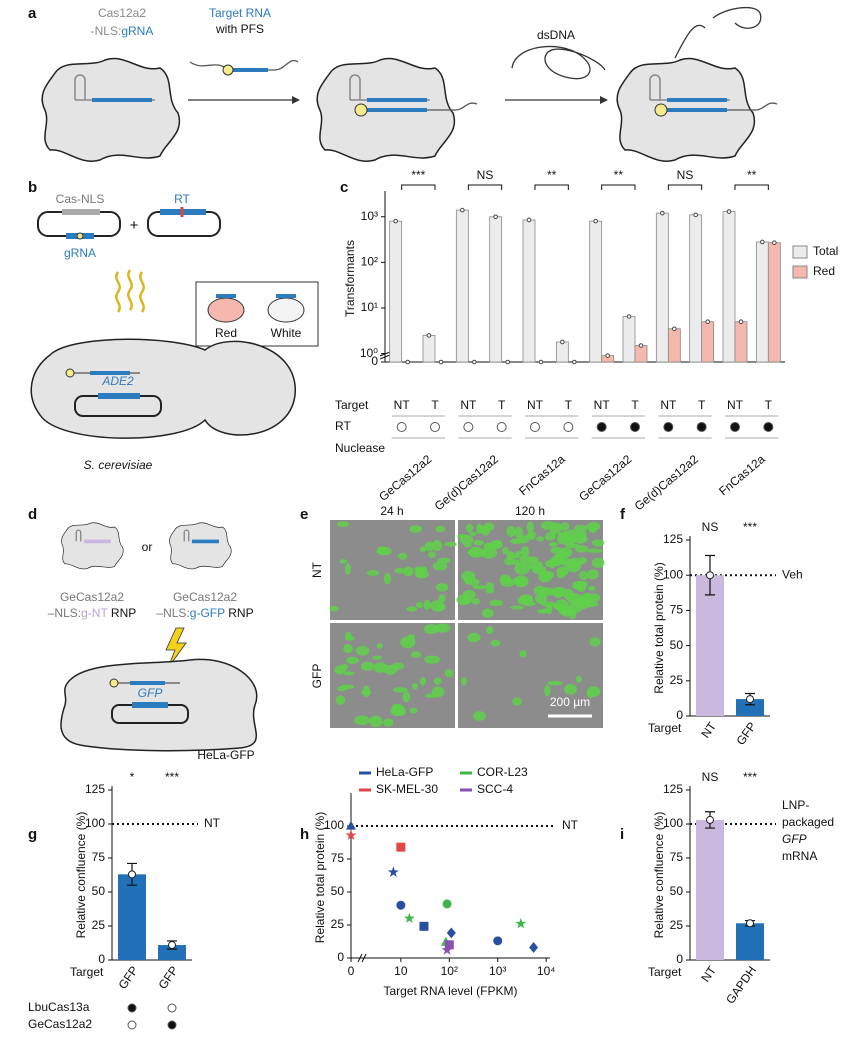  I want to click on guide-label: -NLS:gRNA, so click(122, 31).